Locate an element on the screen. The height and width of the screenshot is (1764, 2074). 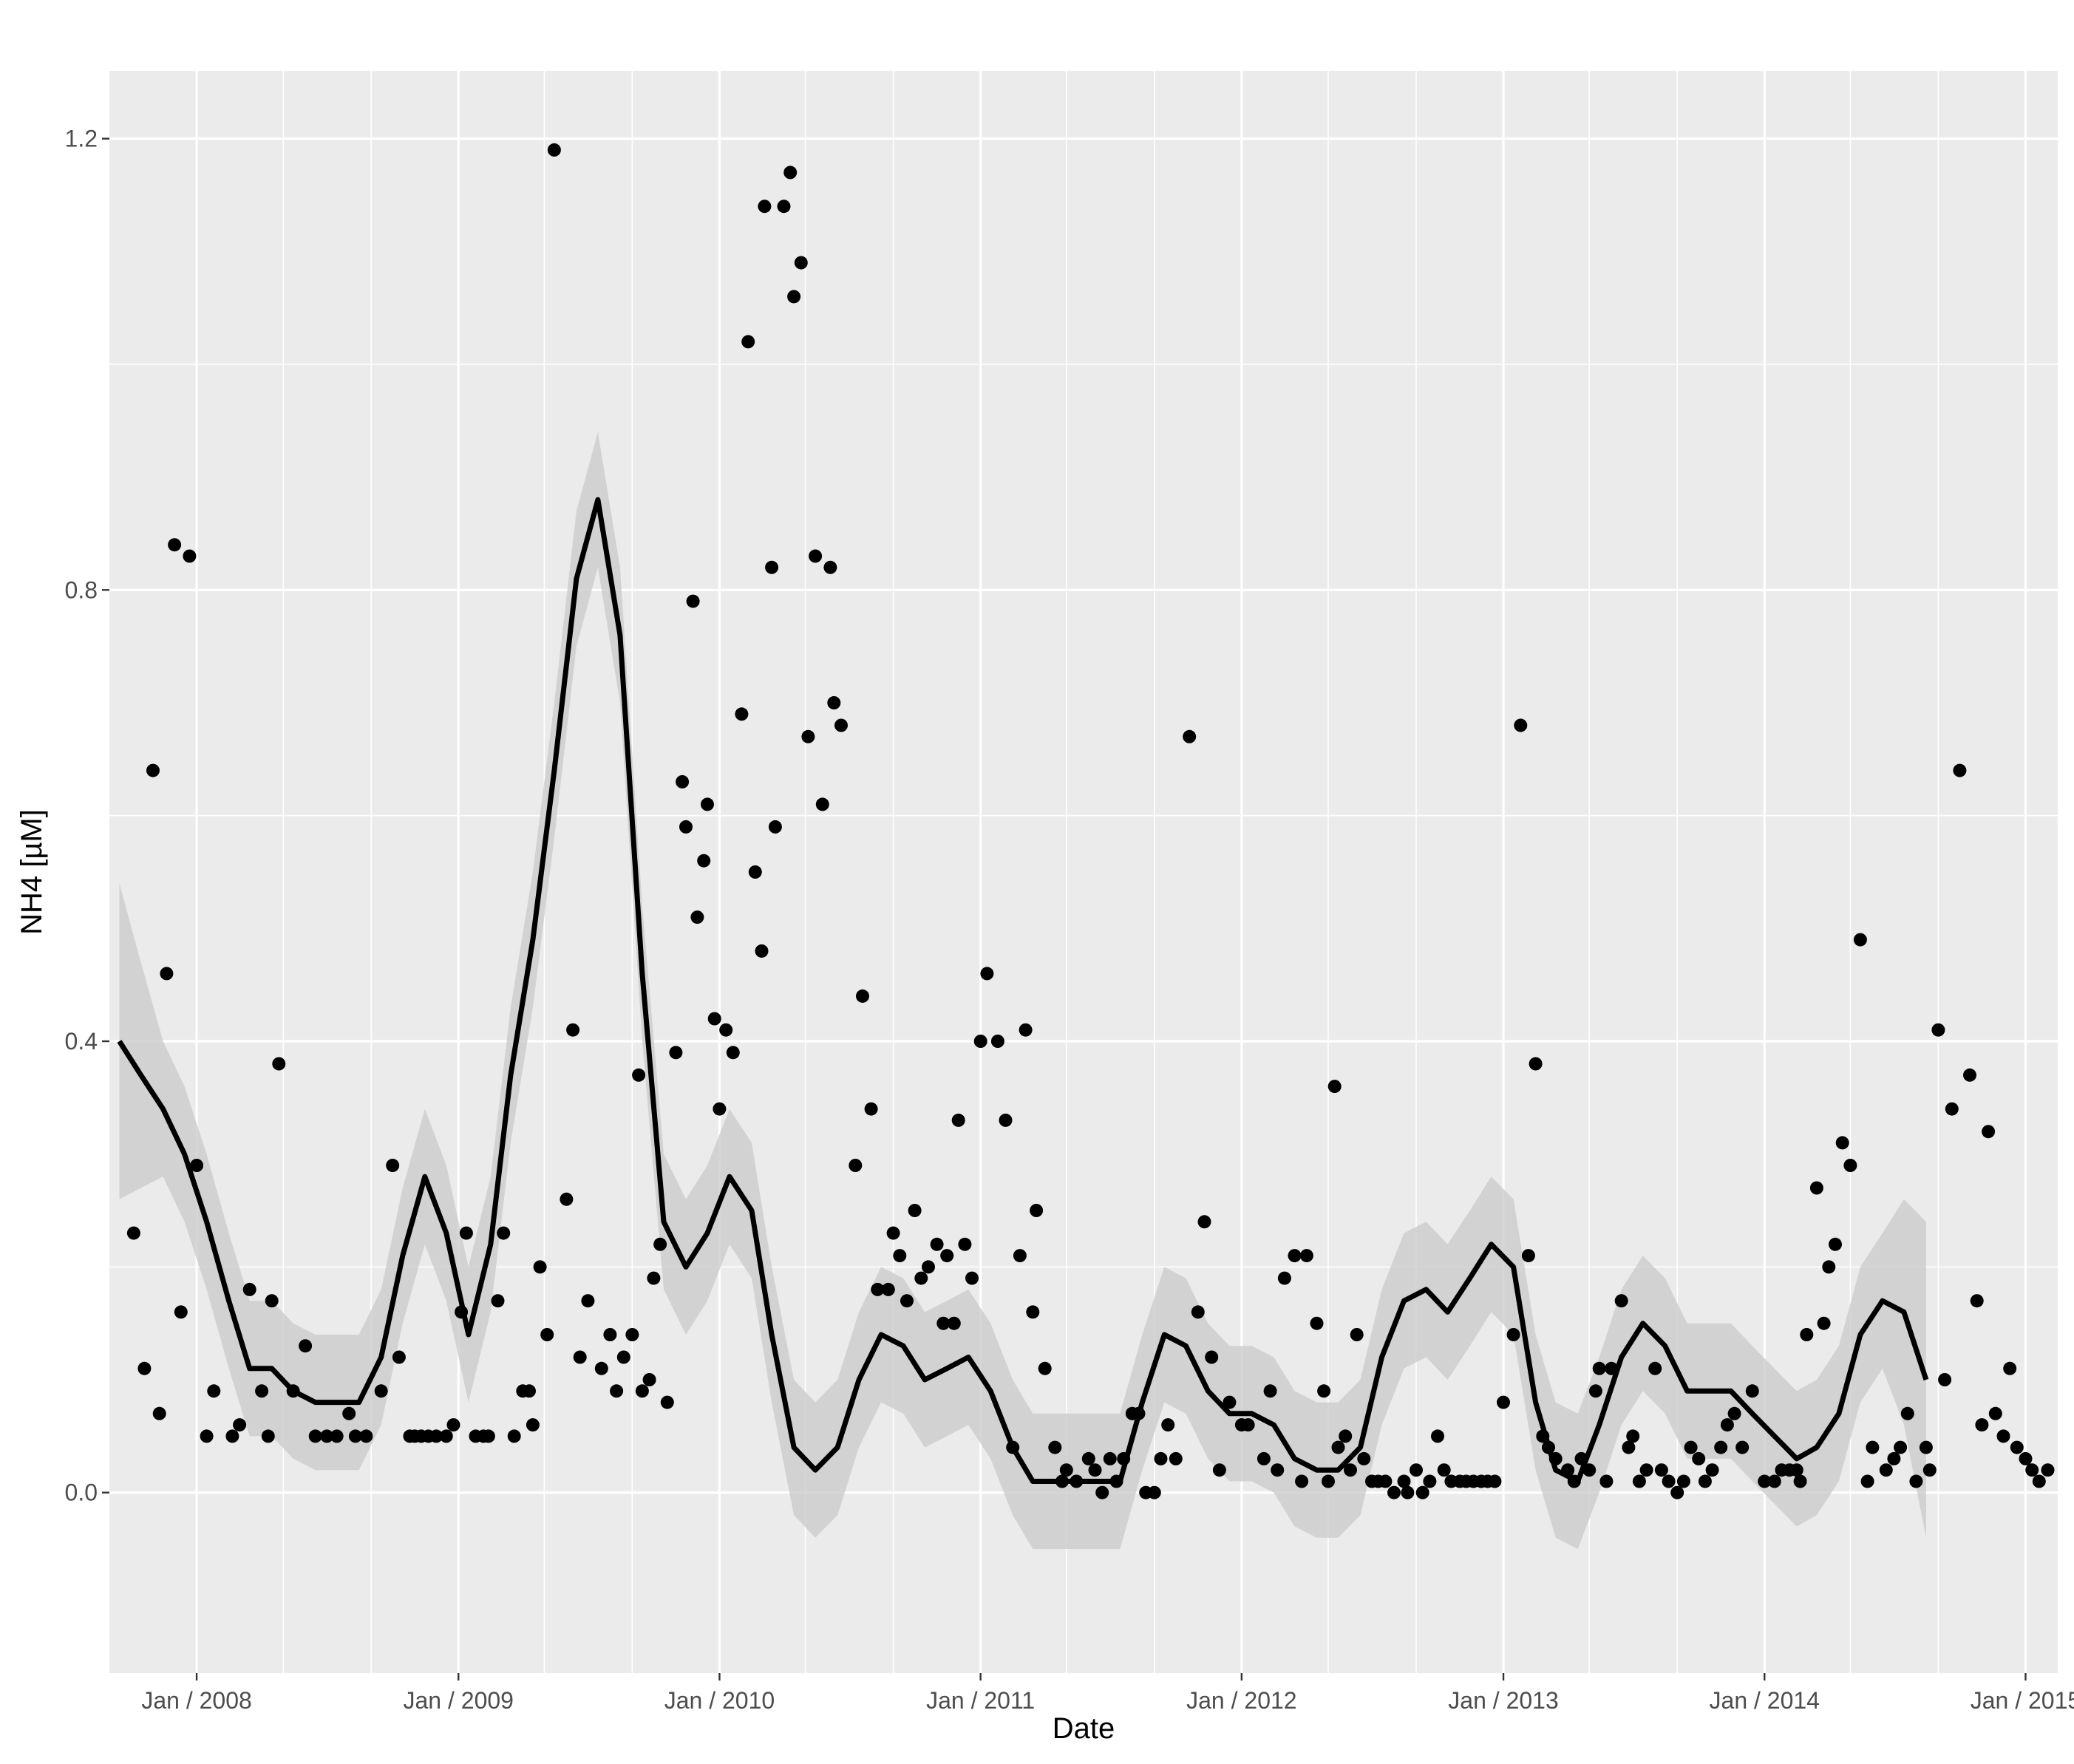
y-axis-title: NH4 [µM] is located at coordinates (32, 872).